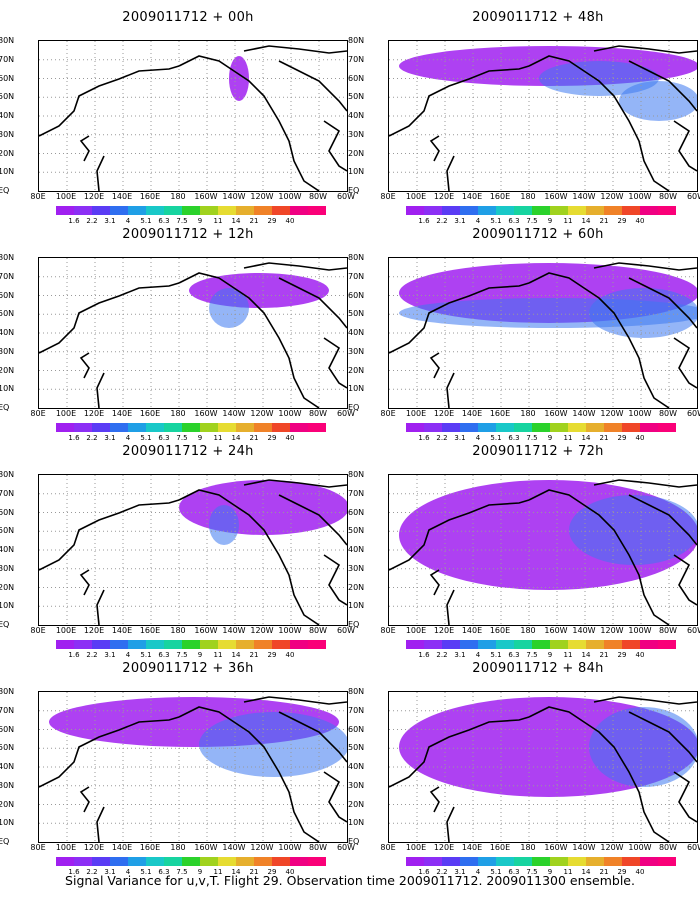 Image resolution: width=700 pixels, height=900 pixels. Describe the element at coordinates (356, 568) in the screenshot. I see `lat-tick-label: 30N` at that location.